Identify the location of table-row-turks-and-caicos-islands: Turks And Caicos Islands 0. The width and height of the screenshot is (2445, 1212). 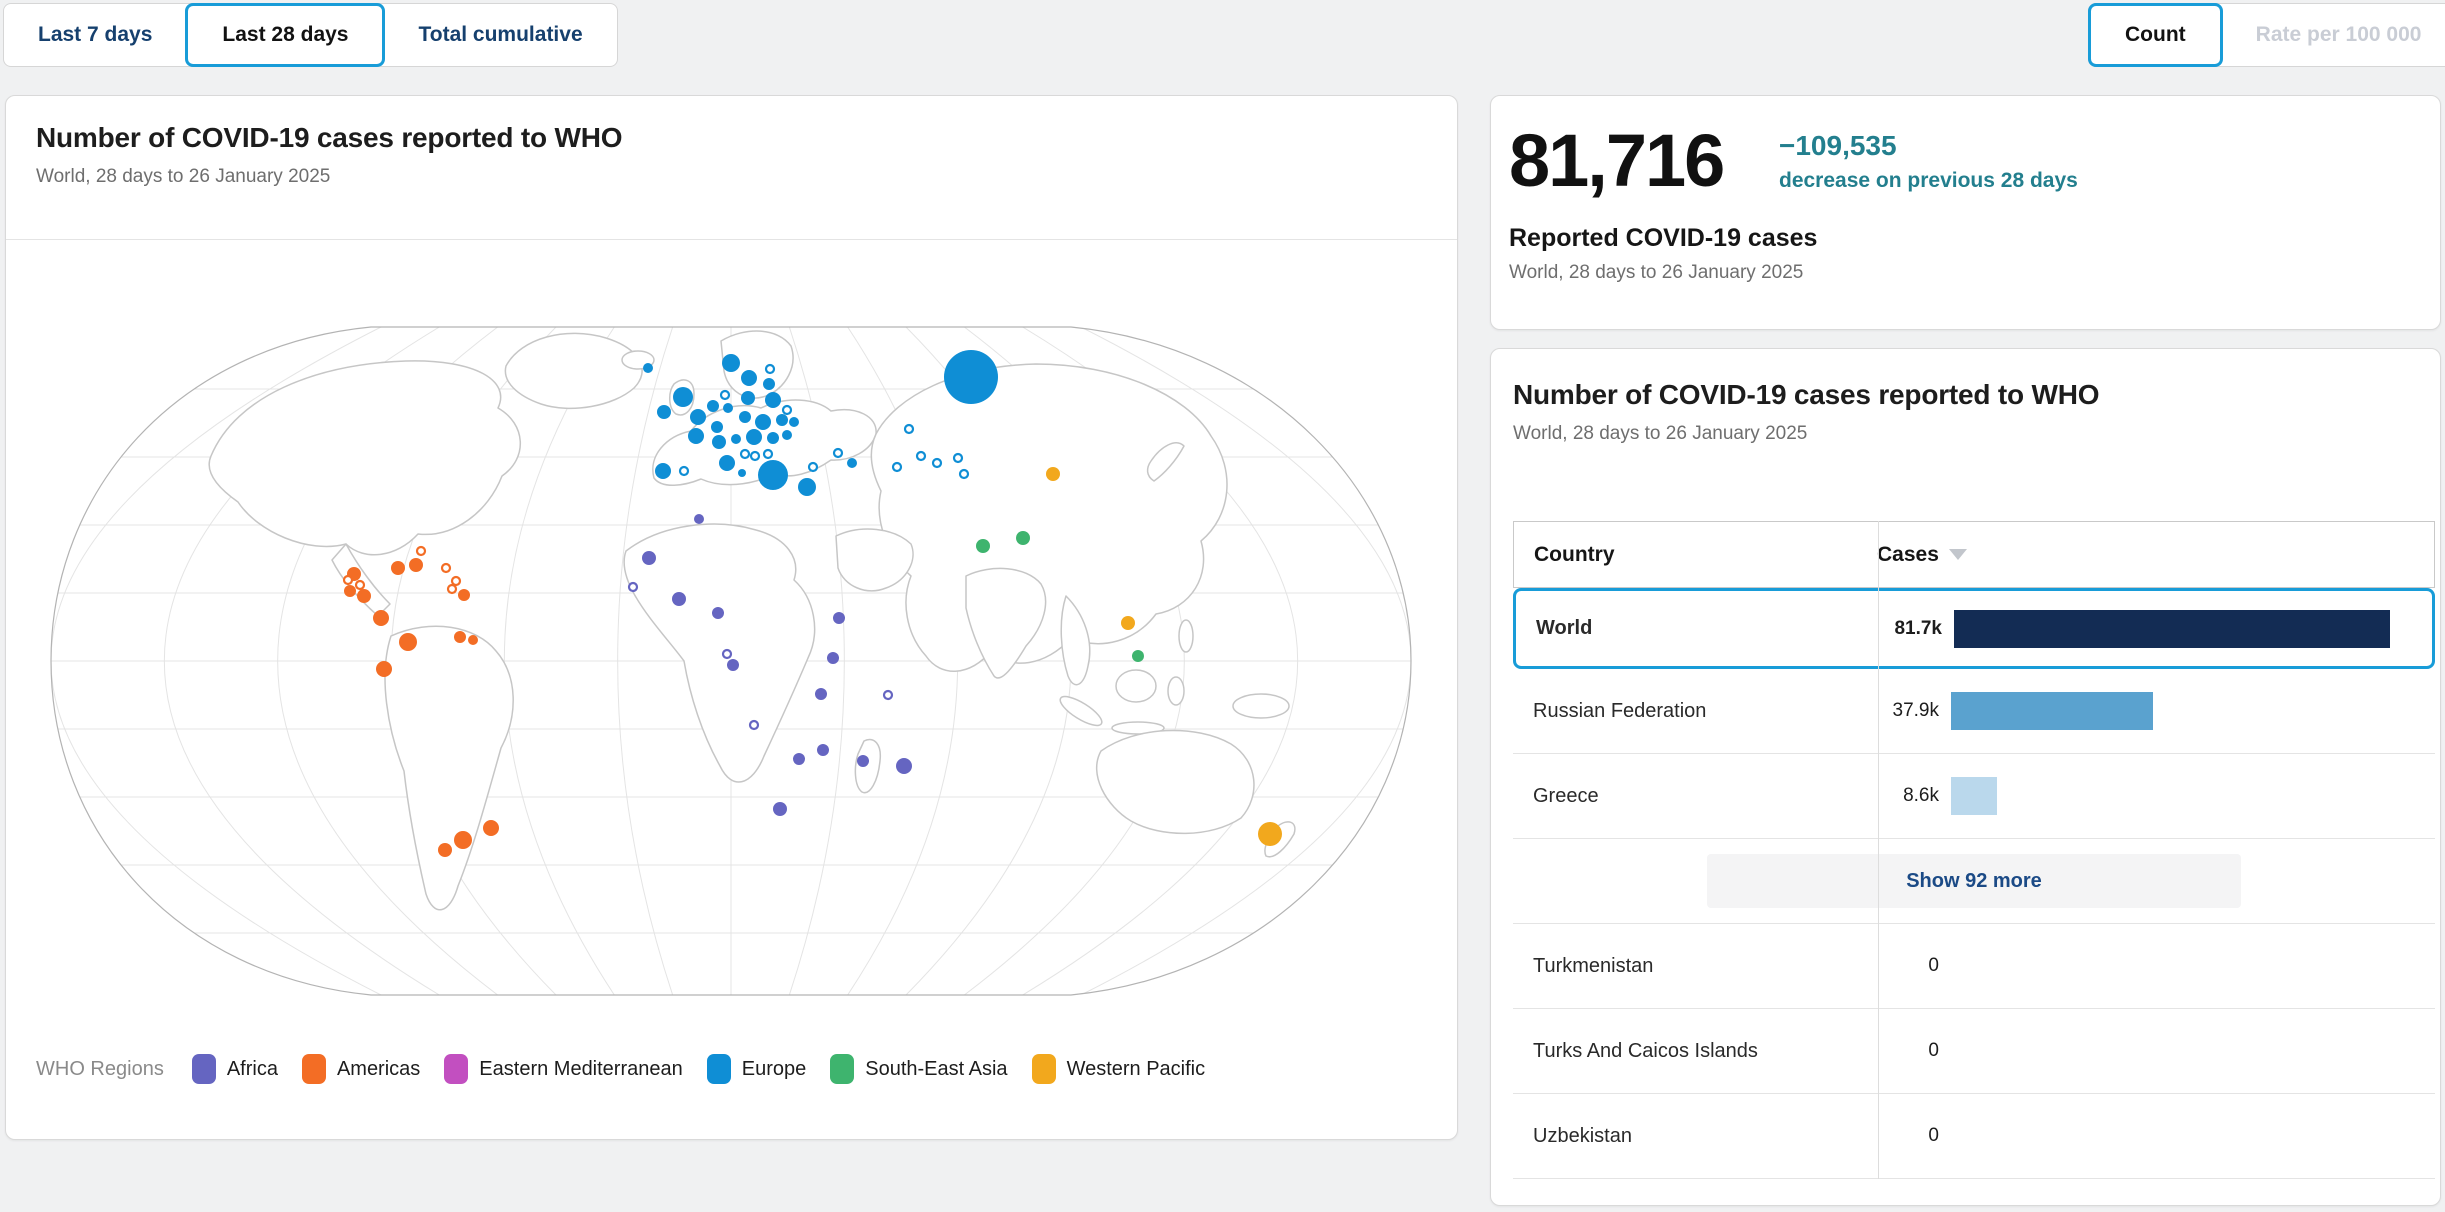
(1974, 1051).